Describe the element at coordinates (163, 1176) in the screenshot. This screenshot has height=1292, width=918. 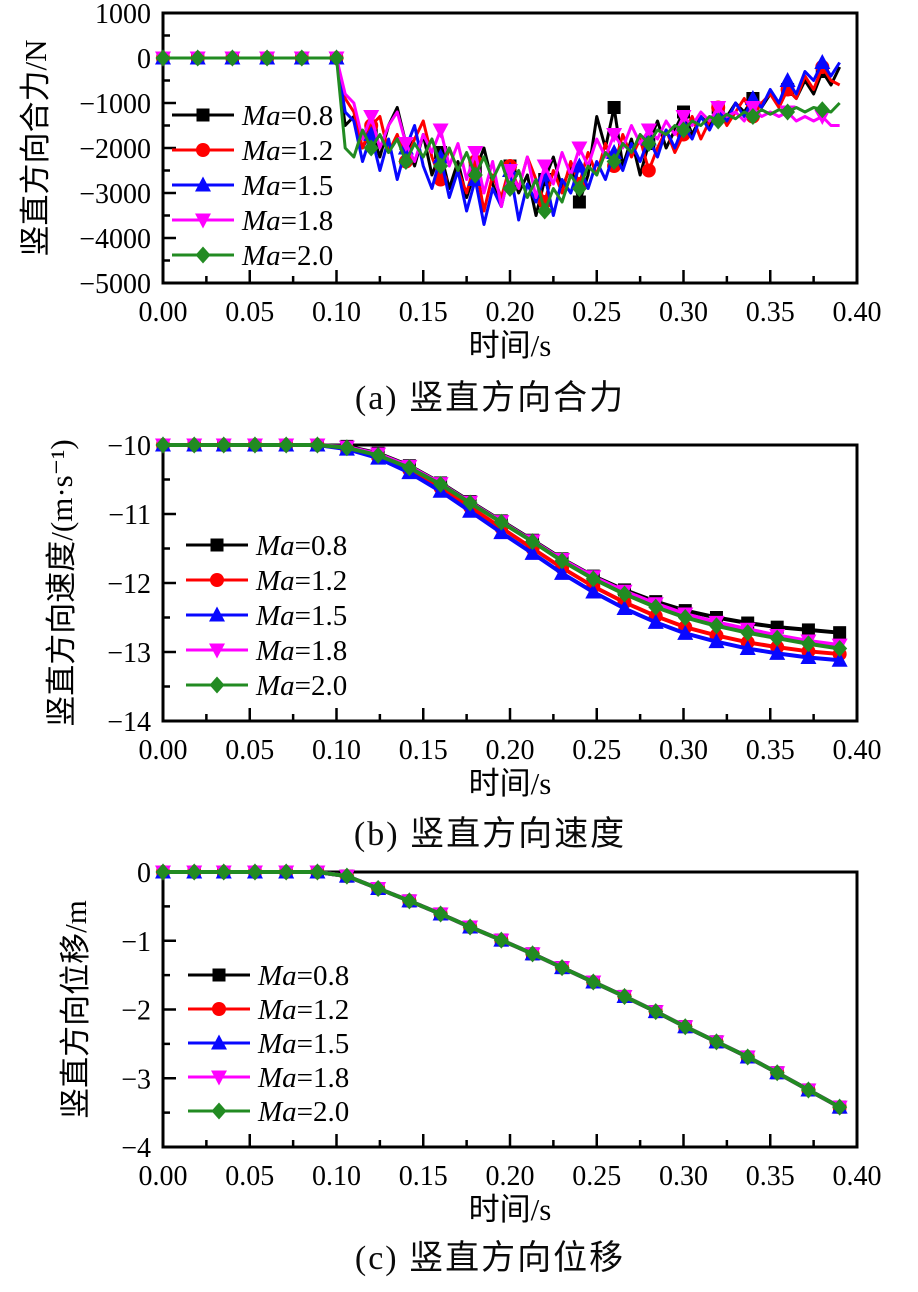
I see `x-tick-label: 0.00` at that location.